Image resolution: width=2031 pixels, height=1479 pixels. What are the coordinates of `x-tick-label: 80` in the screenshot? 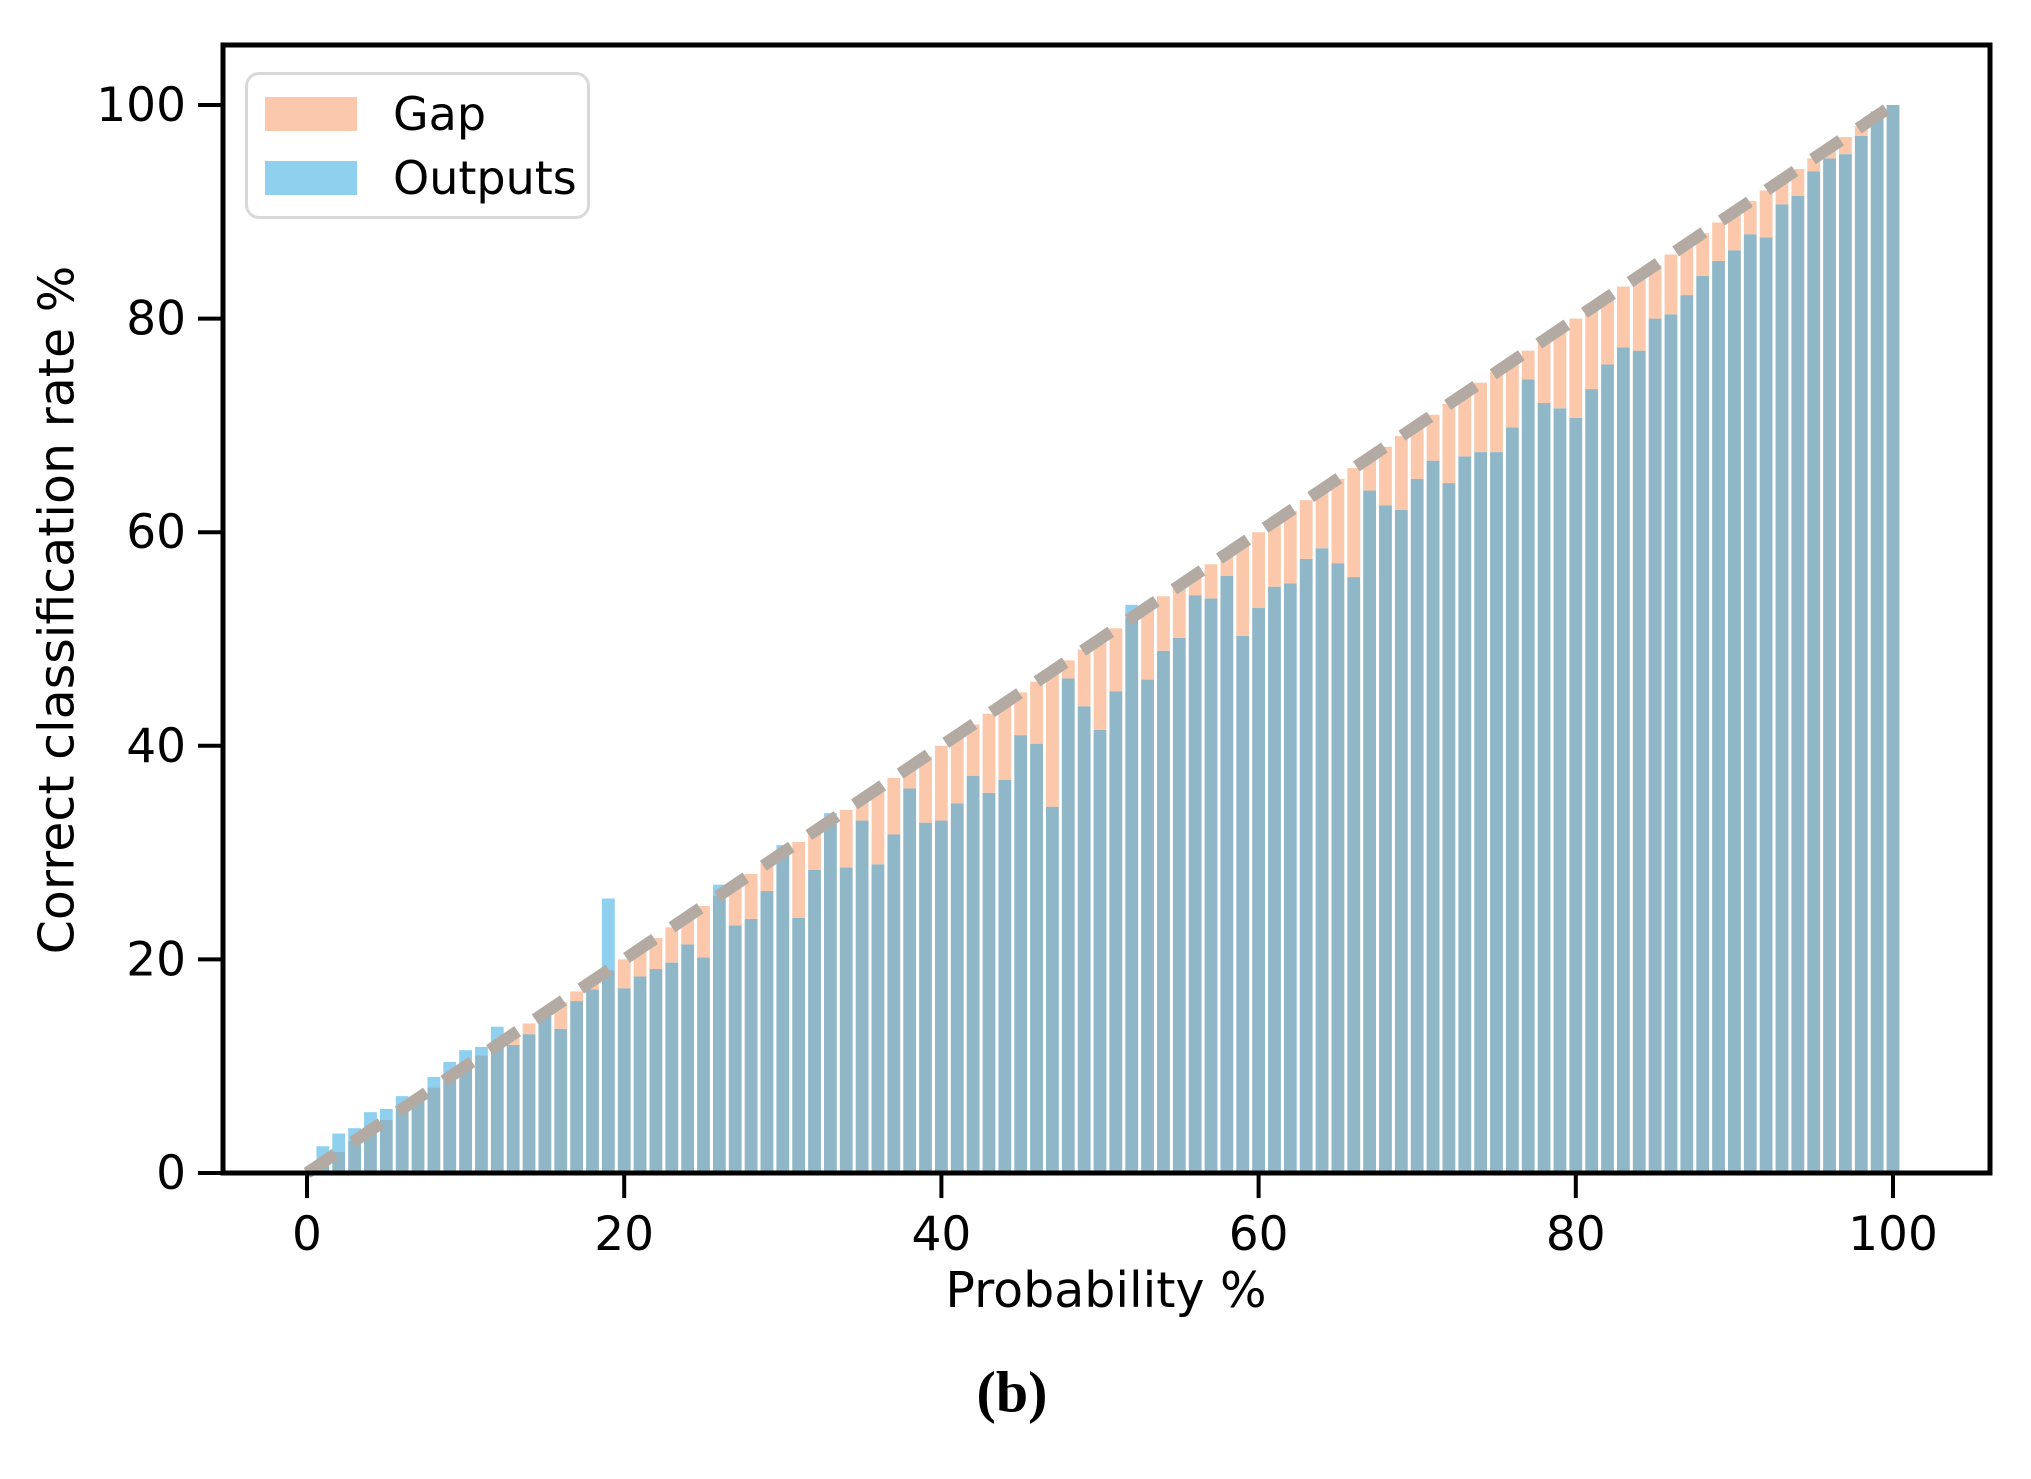 It's located at (1576, 1234).